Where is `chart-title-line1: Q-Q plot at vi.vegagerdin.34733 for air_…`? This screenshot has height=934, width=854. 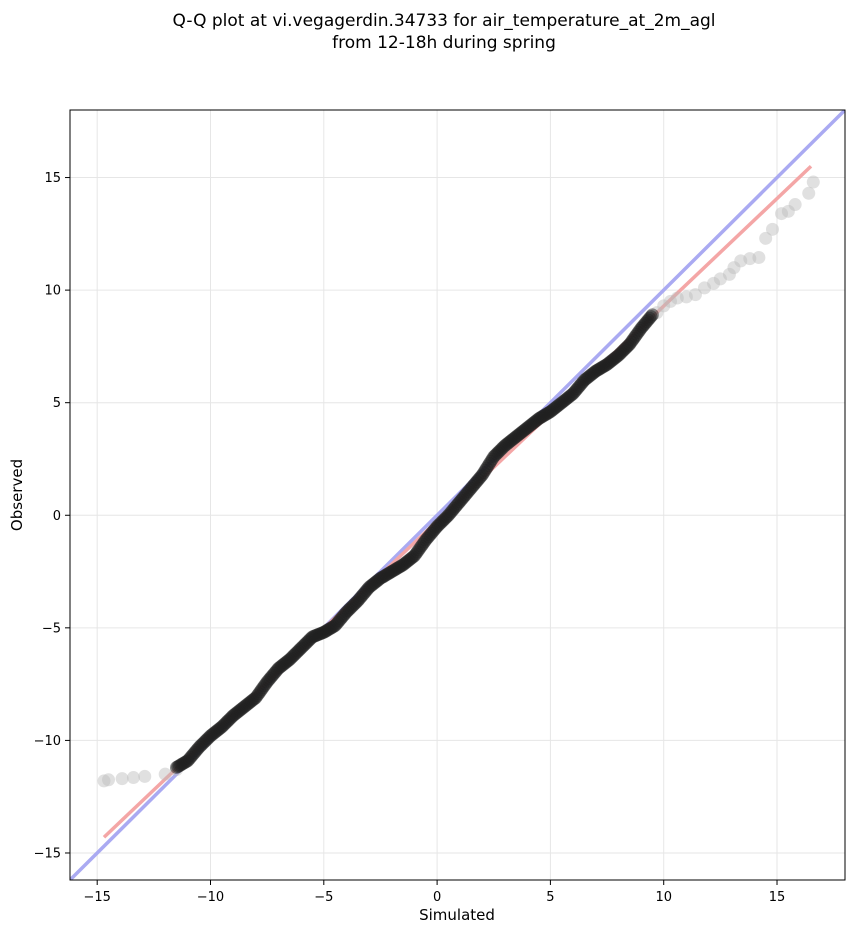
chart-title-line1: Q-Q plot at vi.vegagerdin.34733 for air_… is located at coordinates (443, 21).